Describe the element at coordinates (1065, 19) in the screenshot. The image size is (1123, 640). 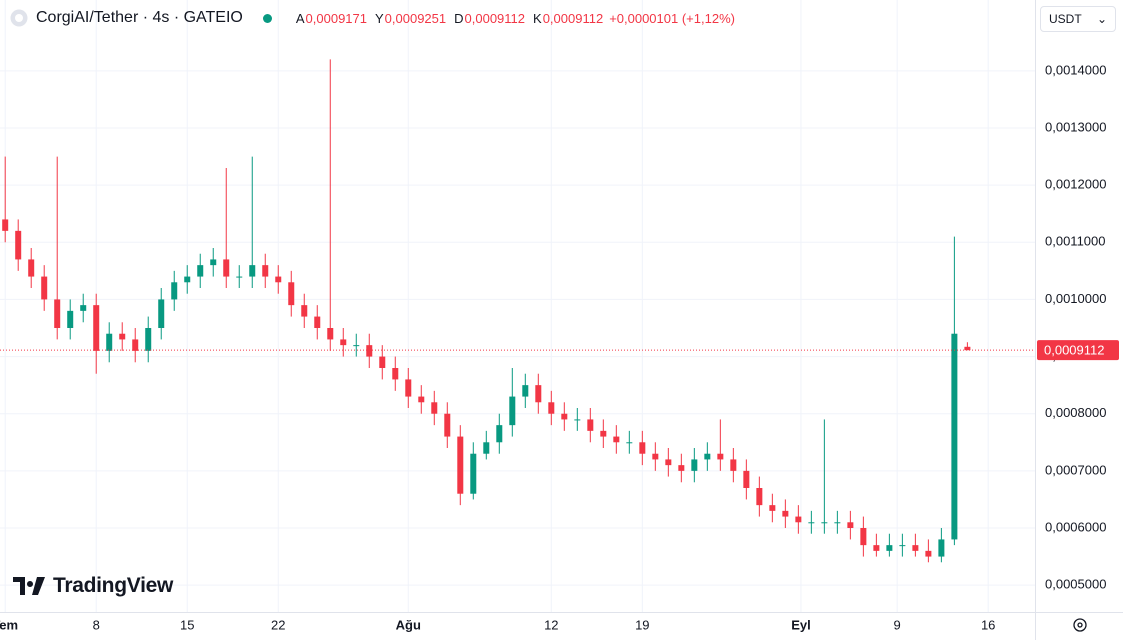
I see `currency: USDT` at that location.